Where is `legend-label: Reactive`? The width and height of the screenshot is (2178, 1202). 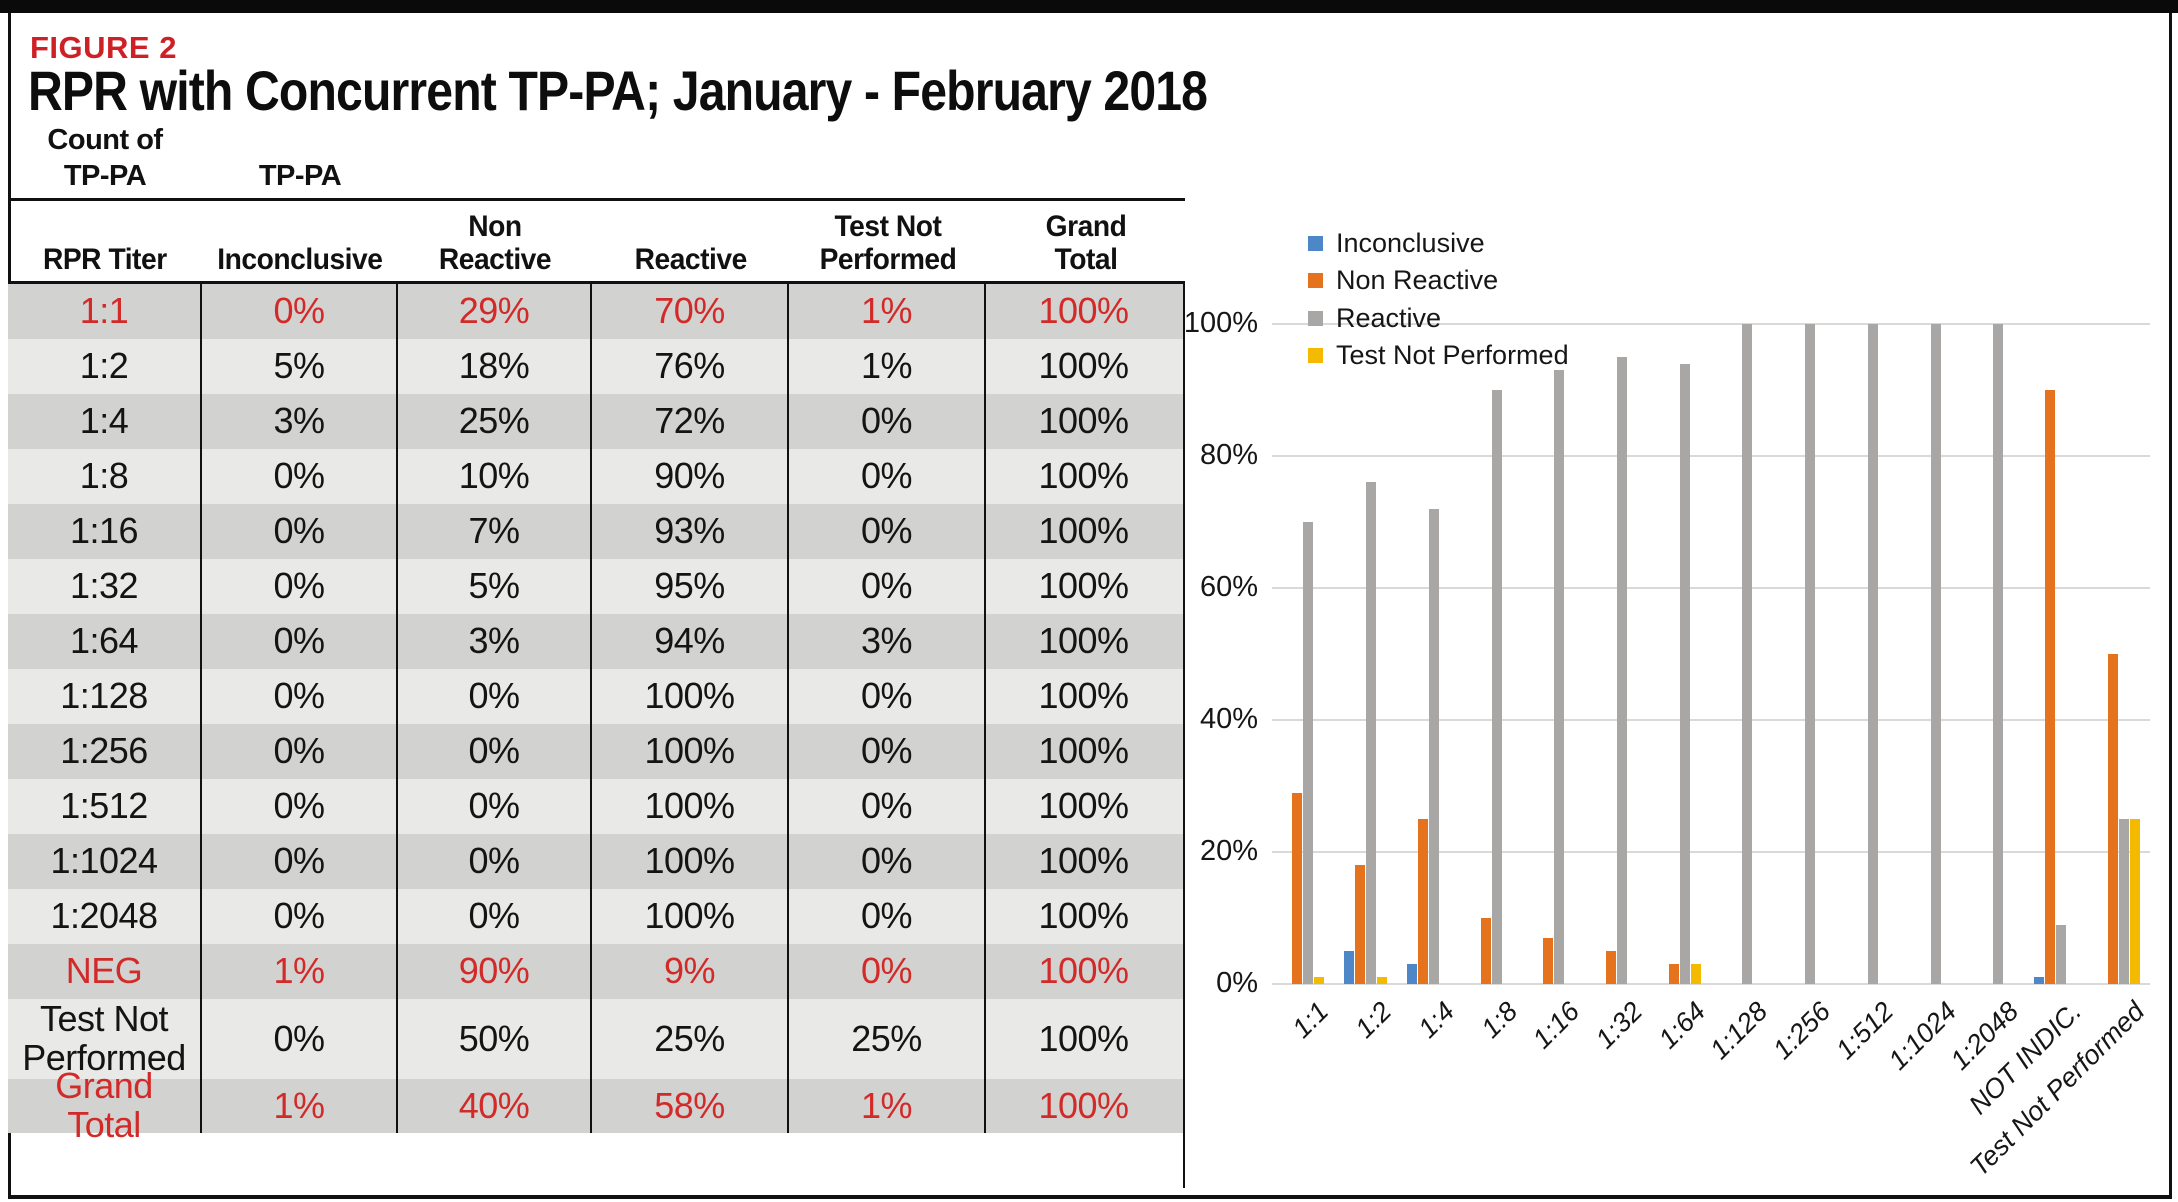 legend-label: Reactive is located at coordinates (1389, 317).